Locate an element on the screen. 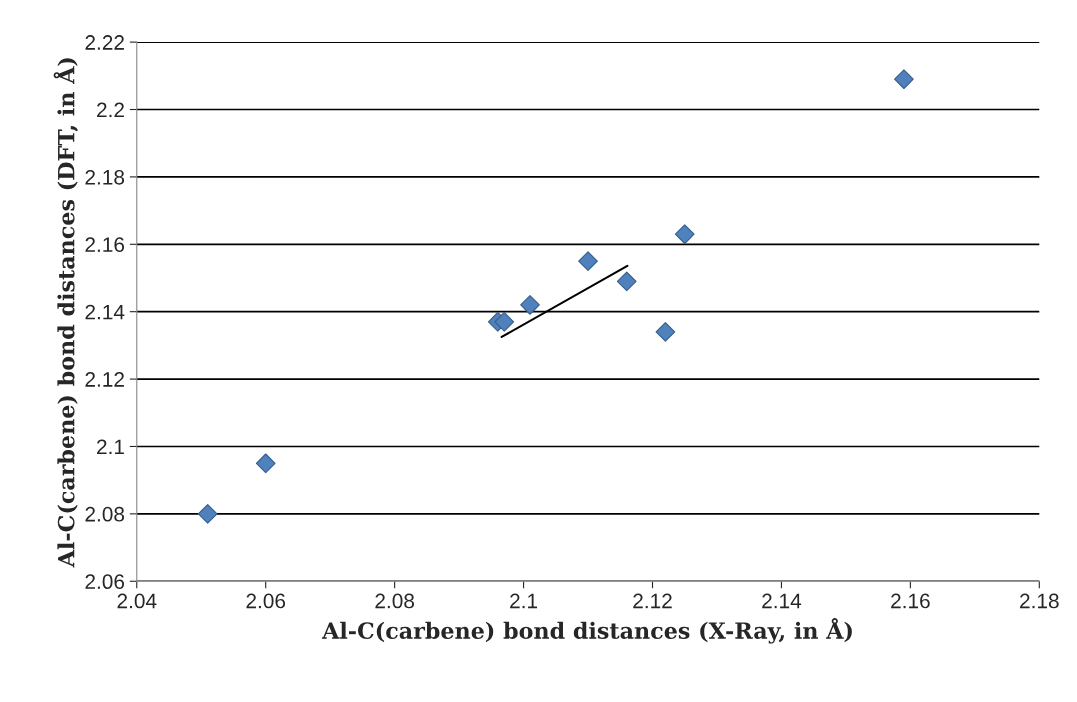 Image resolution: width=1077 pixels, height=702 pixels. x-tick-label: 2.08 is located at coordinates (395, 601).